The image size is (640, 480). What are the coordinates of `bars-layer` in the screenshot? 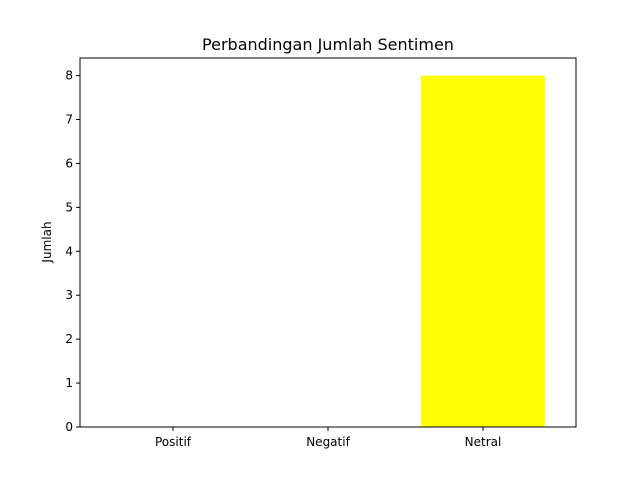 It's located at (483, 251).